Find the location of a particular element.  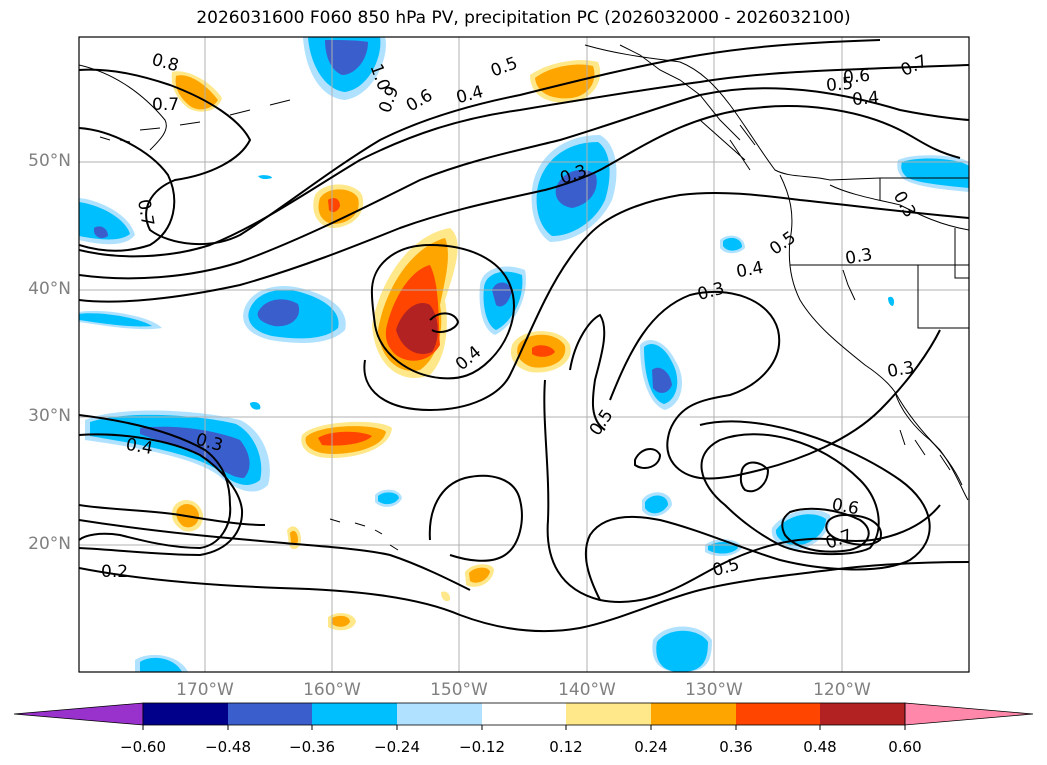

lon-label-150w: 150°W is located at coordinates (459, 690).